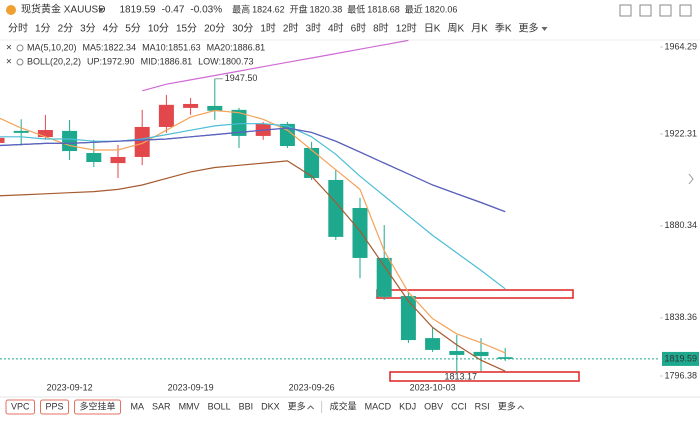 This screenshot has width=700, height=444. What do you see at coordinates (356, 8) in the screenshot?
I see `stat-label: 最低` at bounding box center [356, 8].